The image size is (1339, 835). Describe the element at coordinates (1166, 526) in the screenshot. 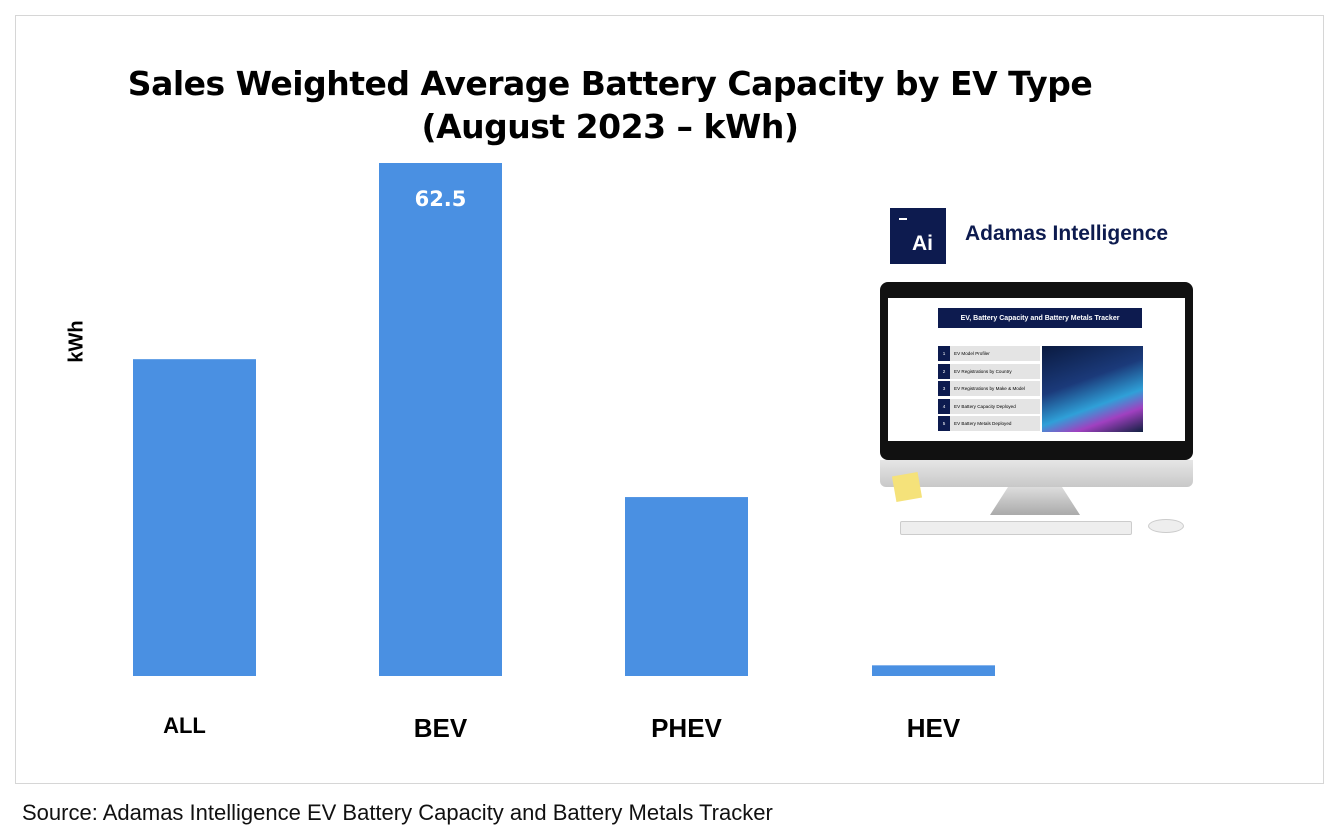

I see `mouse` at that location.